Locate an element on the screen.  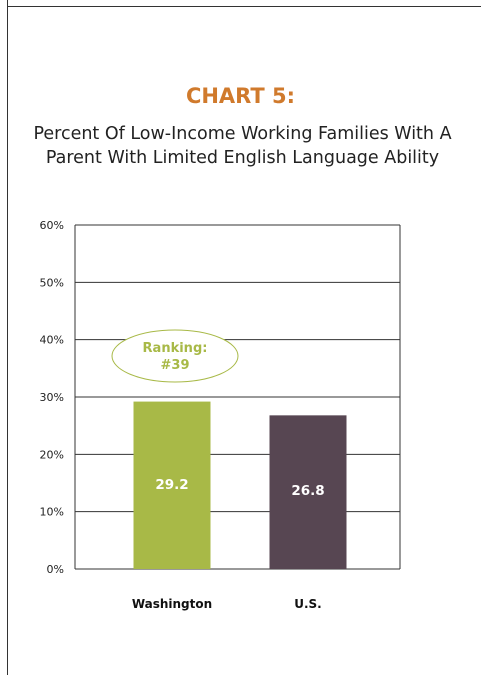
bar-us is located at coordinates (308, 492).